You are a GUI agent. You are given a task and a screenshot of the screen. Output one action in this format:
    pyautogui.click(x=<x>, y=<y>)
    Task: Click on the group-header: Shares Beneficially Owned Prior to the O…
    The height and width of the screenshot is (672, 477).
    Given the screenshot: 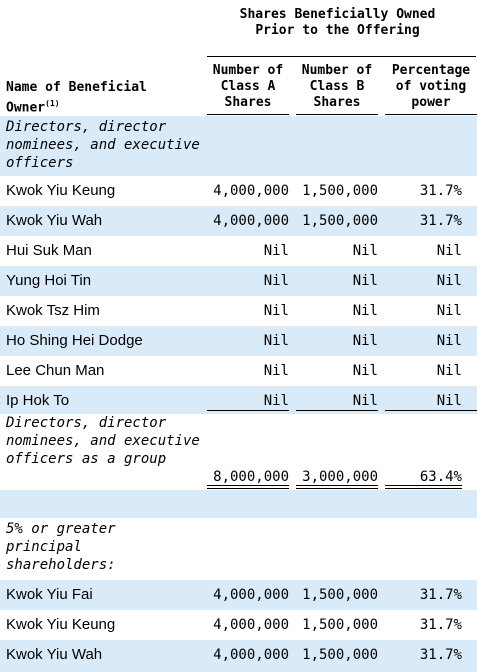 What is the action you would take?
    pyautogui.click(x=337, y=22)
    